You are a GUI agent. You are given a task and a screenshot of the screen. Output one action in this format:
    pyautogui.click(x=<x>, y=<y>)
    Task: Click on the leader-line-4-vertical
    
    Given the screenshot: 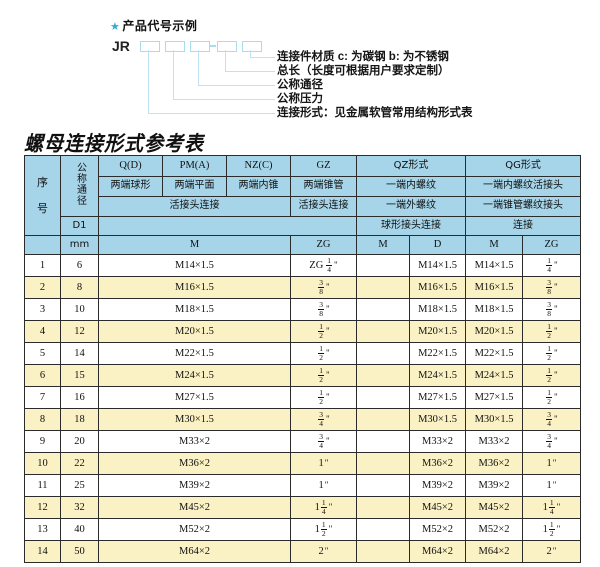 What is the action you would take?
    pyautogui.click(x=174, y=75)
    